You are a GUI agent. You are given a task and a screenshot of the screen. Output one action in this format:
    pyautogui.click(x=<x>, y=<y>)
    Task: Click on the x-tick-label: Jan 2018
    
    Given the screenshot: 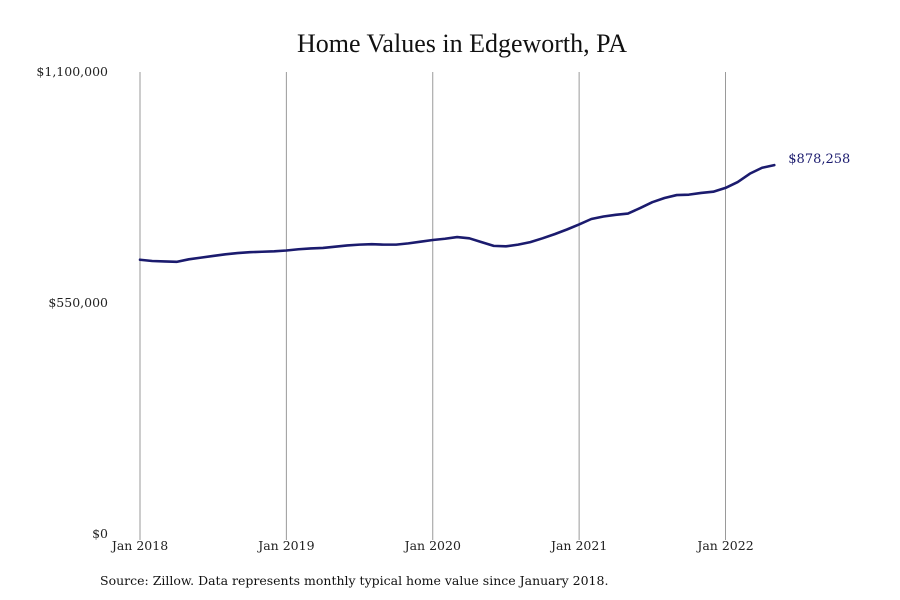 What is the action you would take?
    pyautogui.click(x=139, y=545)
    